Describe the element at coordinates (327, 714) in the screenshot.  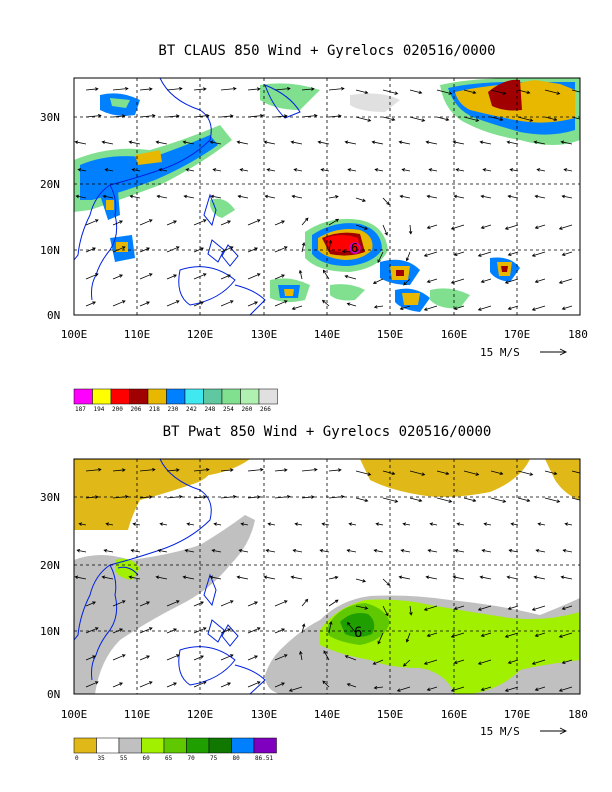
I see `chart2-xtick: 140E` at that location.